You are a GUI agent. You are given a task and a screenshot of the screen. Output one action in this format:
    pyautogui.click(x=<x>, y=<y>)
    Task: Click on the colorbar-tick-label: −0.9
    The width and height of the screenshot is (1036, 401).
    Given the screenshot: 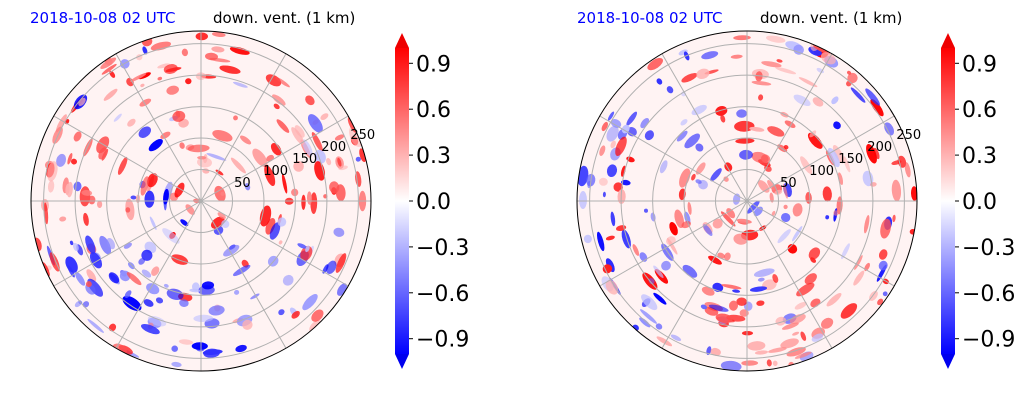 What is the action you would take?
    pyautogui.click(x=988, y=340)
    